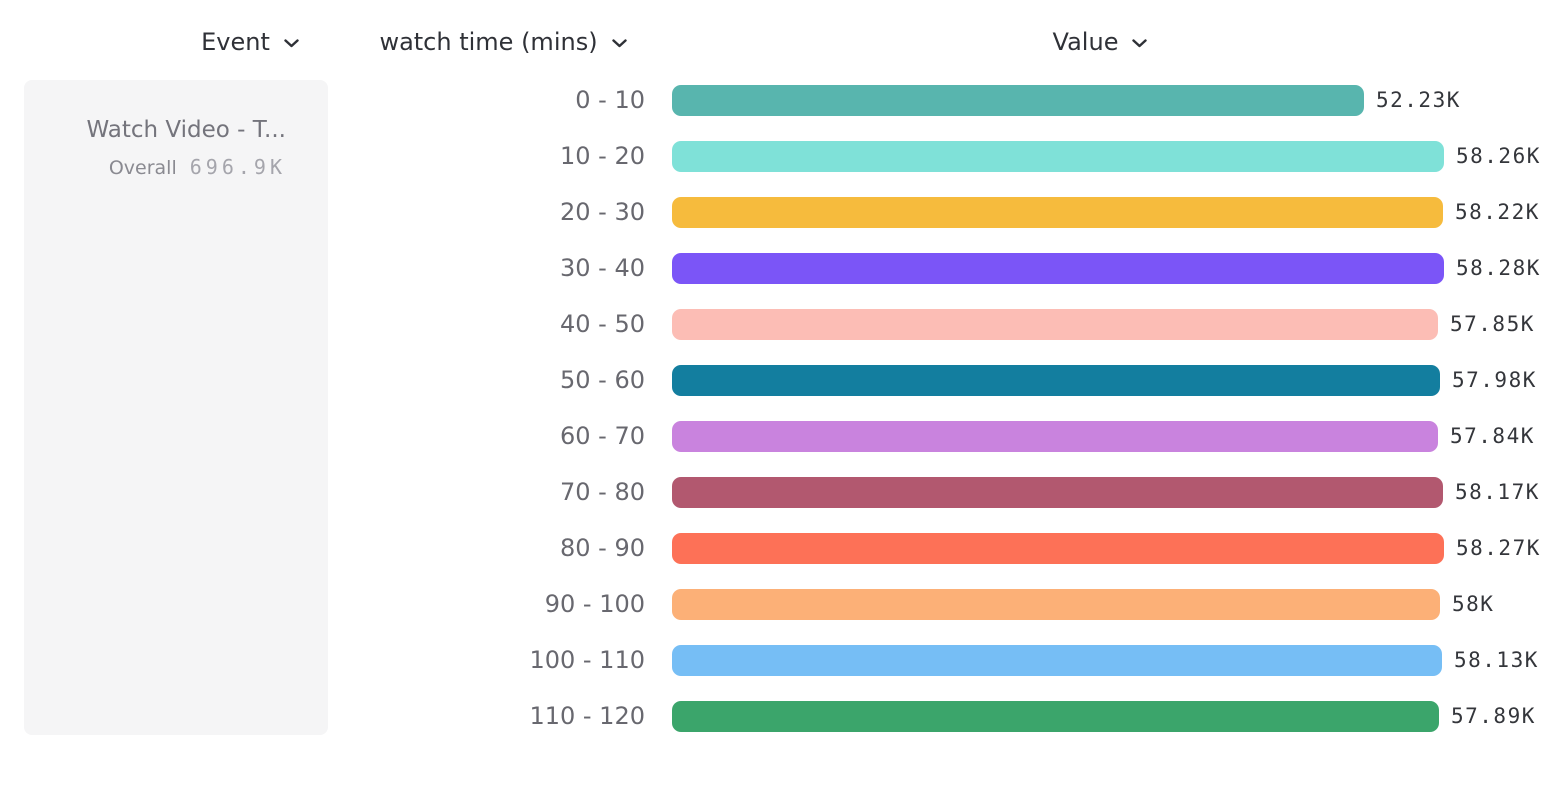  What do you see at coordinates (602, 268) in the screenshot?
I see `bucket-label: 30 - 40` at bounding box center [602, 268].